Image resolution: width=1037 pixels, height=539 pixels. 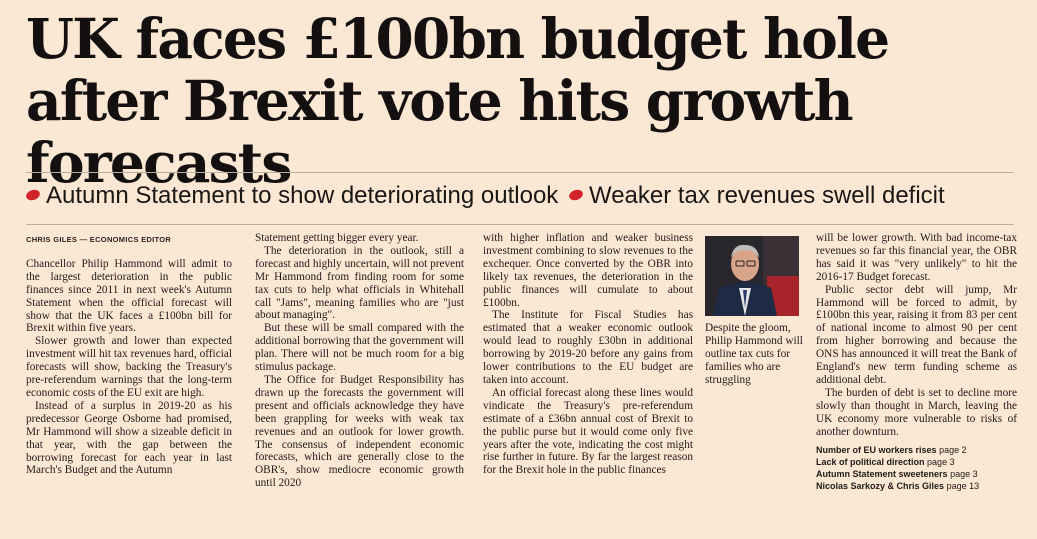 I want to click on page-reference: Autumn Statement sweeteners page 3, so click(x=897, y=474).